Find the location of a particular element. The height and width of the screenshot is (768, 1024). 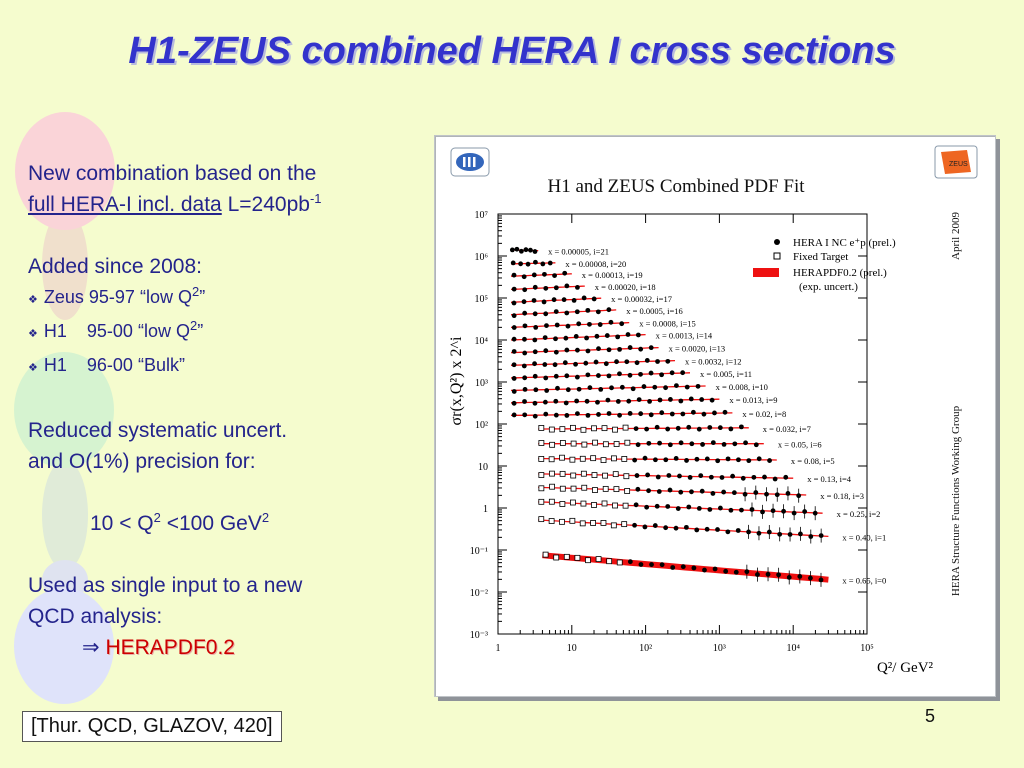

decorative-circle-pink is located at coordinates (65, 171).